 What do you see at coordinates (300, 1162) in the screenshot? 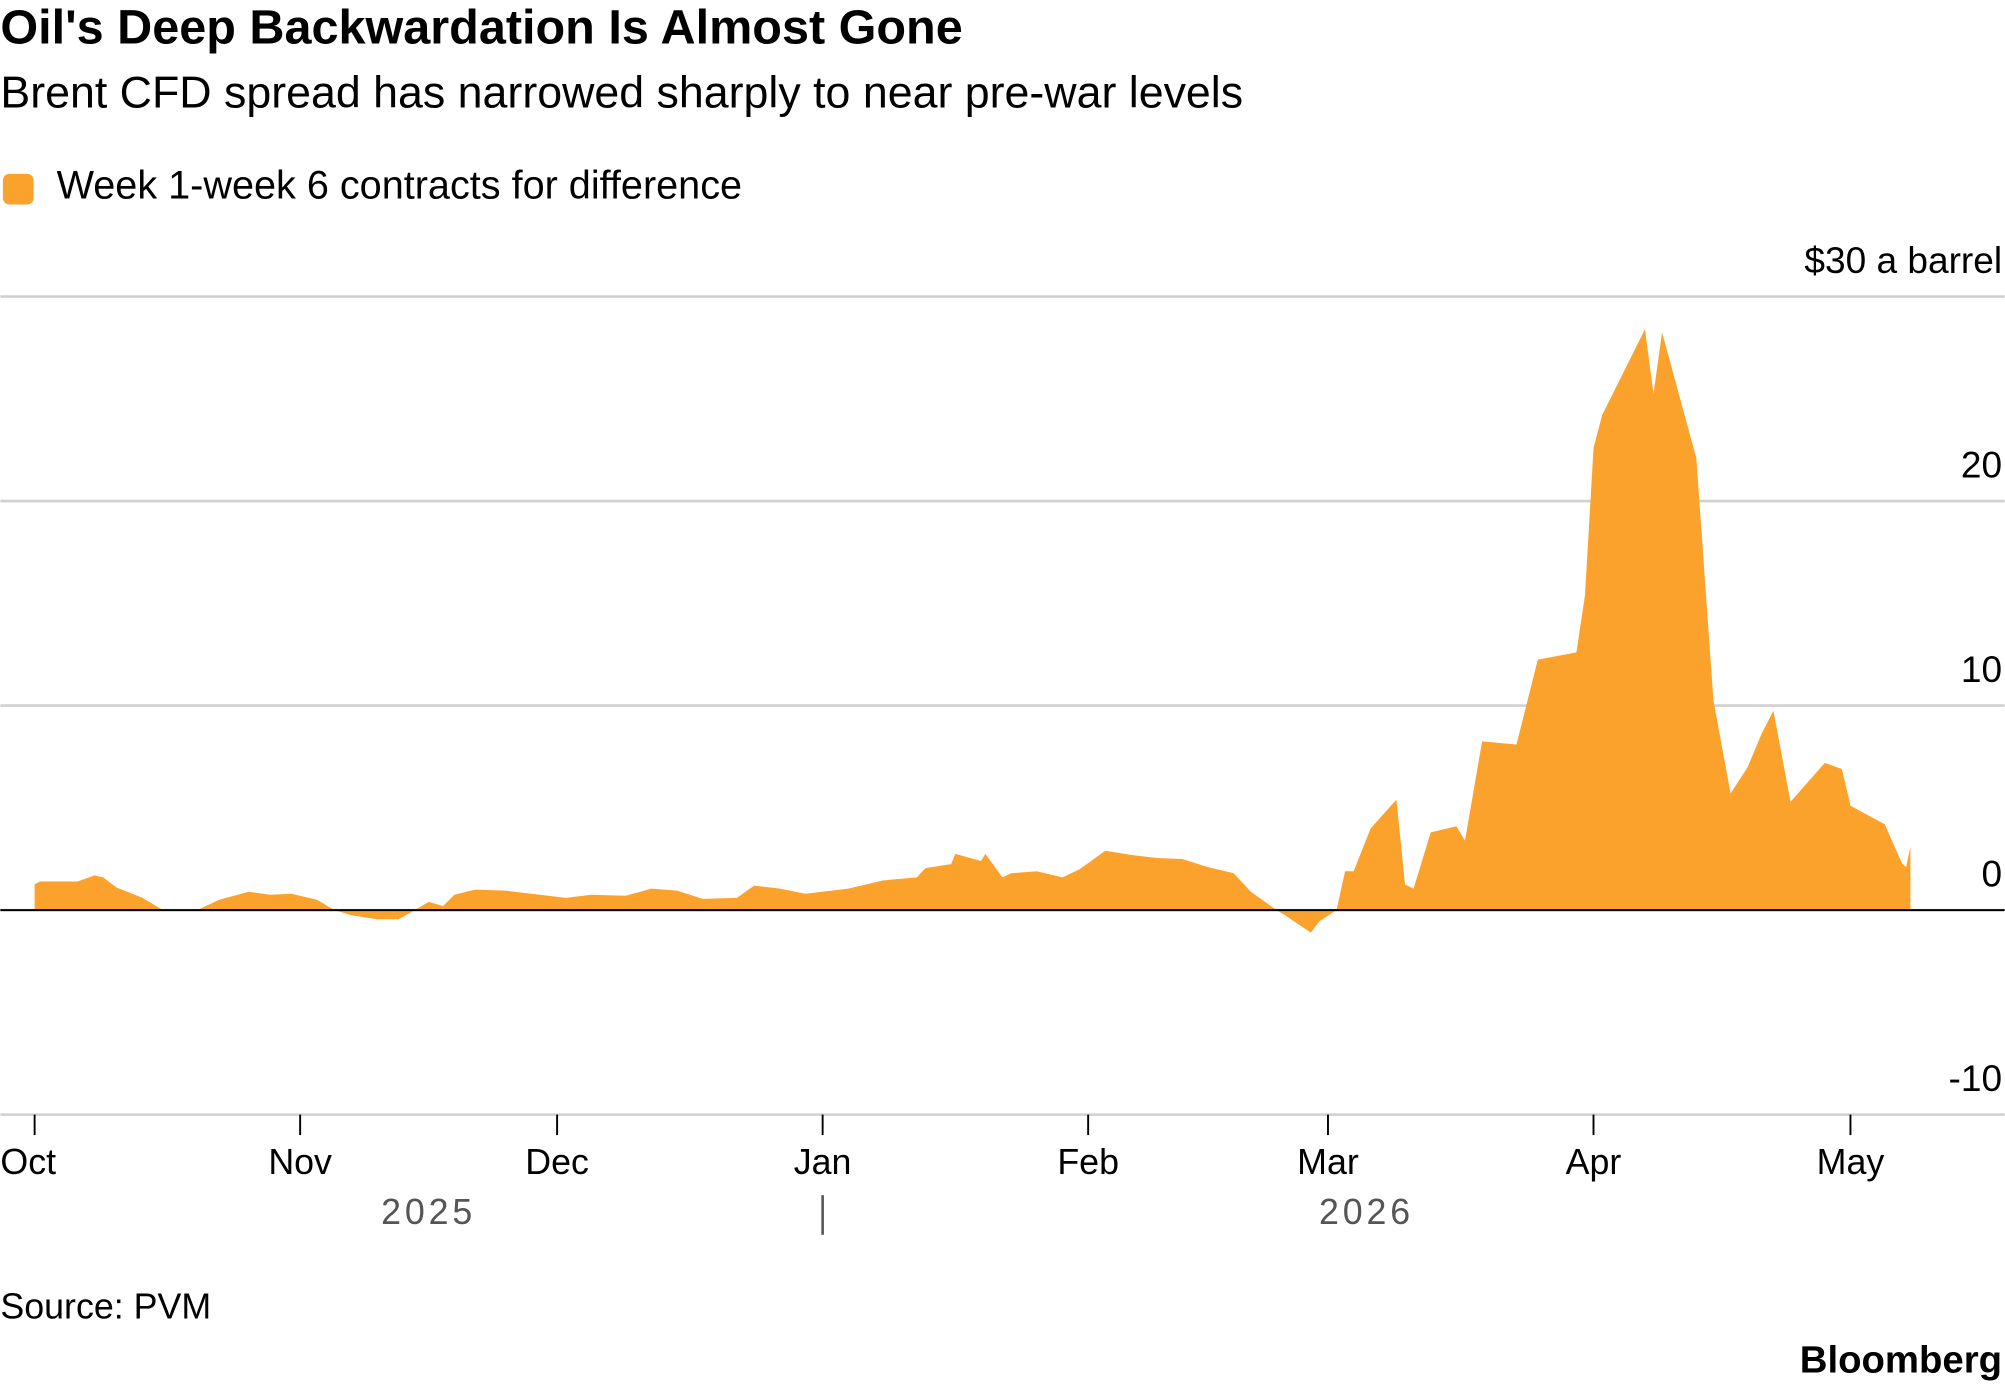
I see `x-tick-label: Nov` at bounding box center [300, 1162].